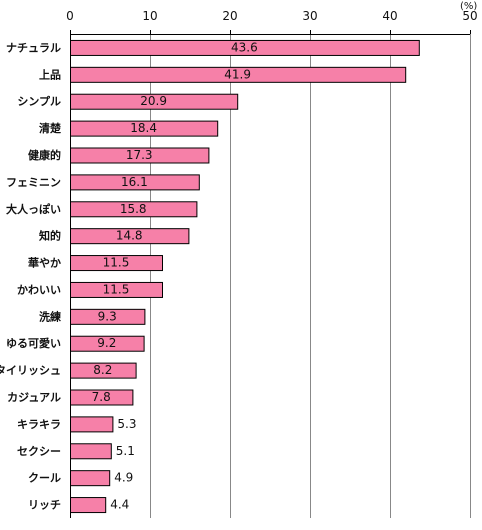  I want to click on category-label: 洗練, so click(50, 316).